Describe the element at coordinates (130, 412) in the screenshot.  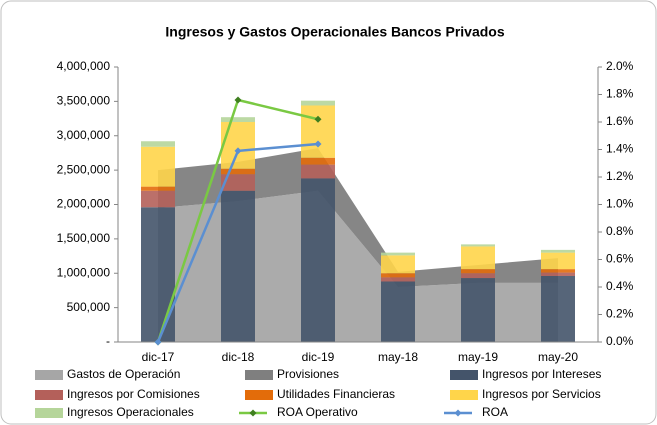
I see `legend-label: Ingresos Operacionales` at that location.